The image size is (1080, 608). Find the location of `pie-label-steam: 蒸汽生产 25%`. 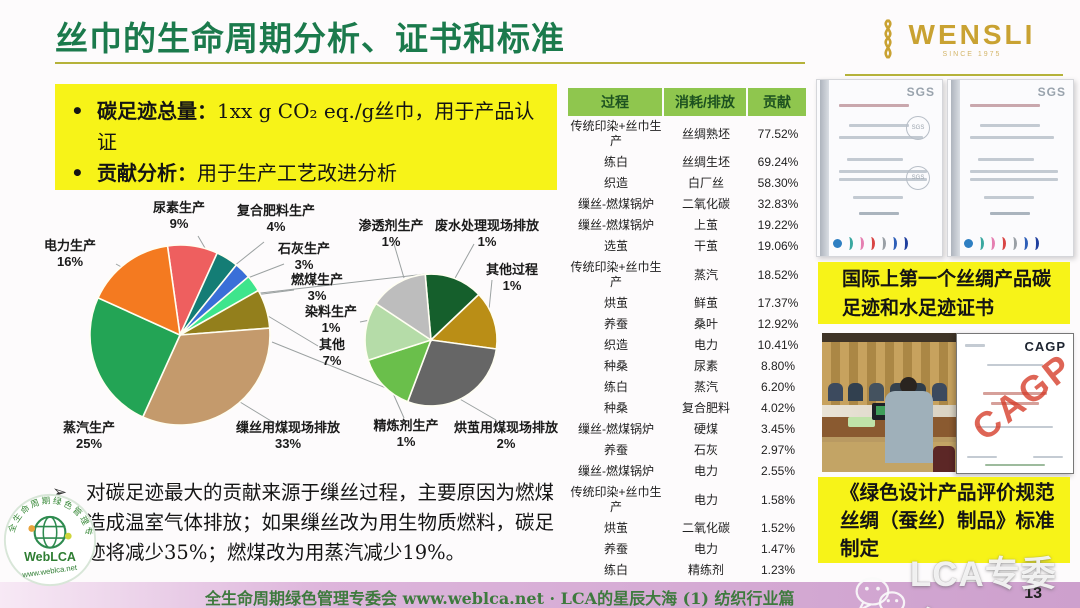

pie-label-steam: 蒸汽生产 25% is located at coordinates (89, 436).